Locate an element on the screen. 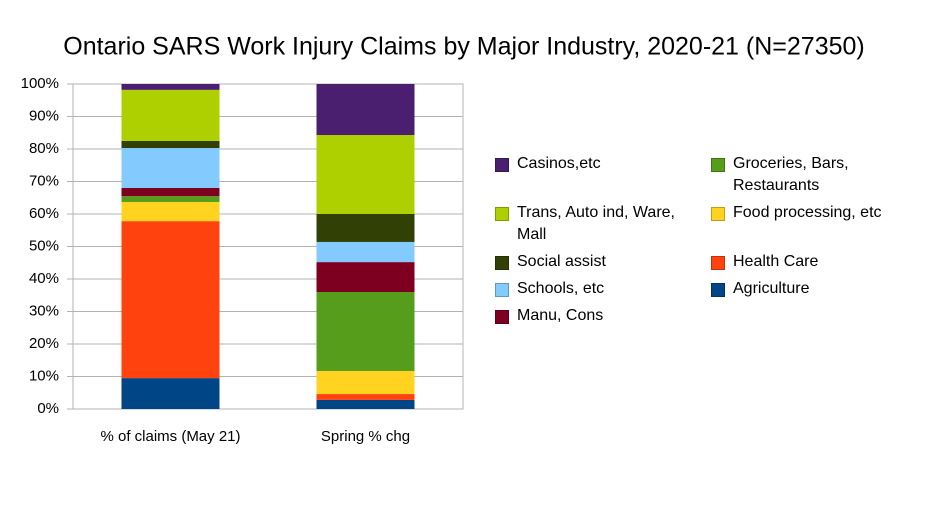 The height and width of the screenshot is (526, 935). legend-label: Trans, Auto ind, Ware, Mall is located at coordinates (596, 223).